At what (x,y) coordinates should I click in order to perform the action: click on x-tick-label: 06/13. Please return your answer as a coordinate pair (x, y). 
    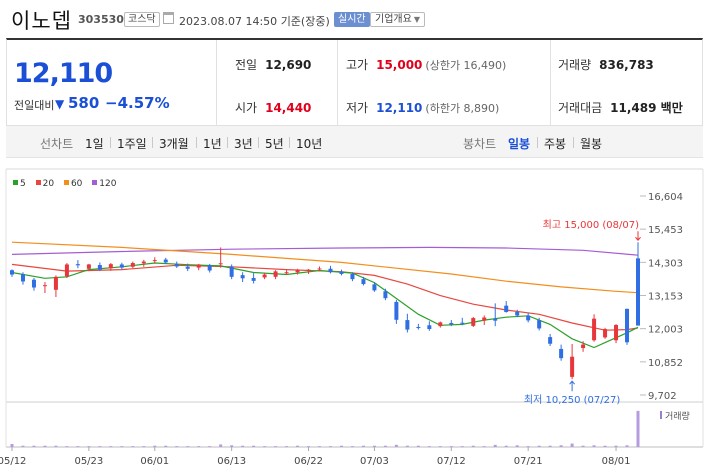
    Looking at the image, I should click on (231, 461).